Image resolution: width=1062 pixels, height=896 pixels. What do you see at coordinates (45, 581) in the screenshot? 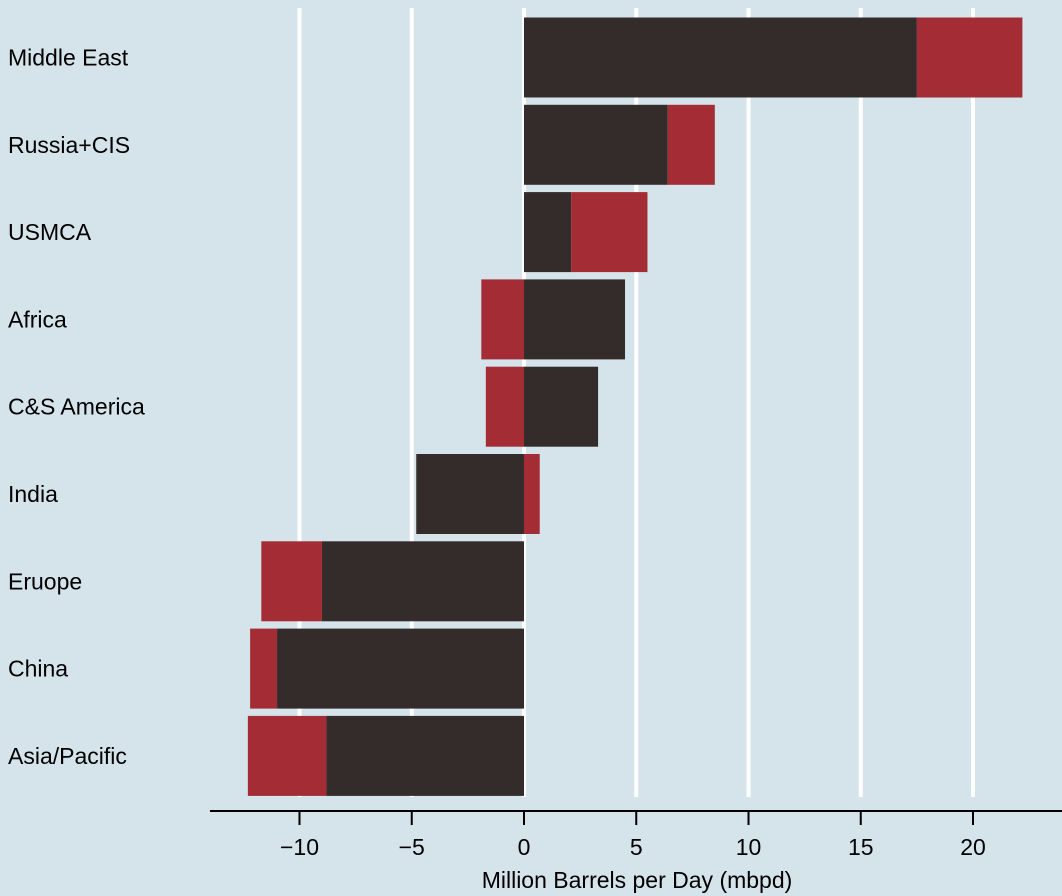
I see `category-label: Eruope` at bounding box center [45, 581].